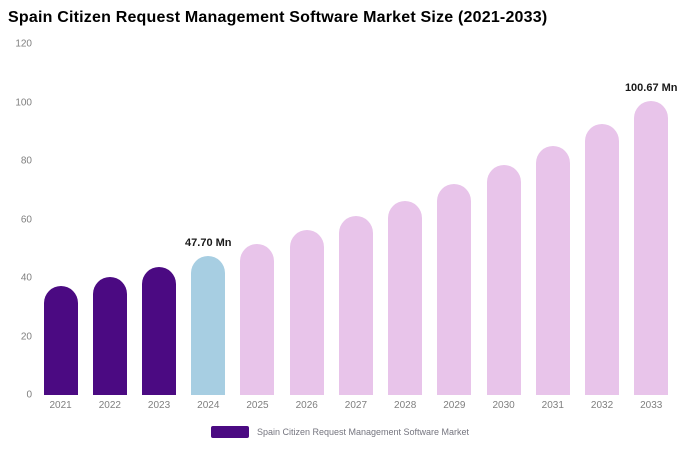 The height and width of the screenshot is (450, 680). I want to click on bar-column-2023, so click(159, 219).